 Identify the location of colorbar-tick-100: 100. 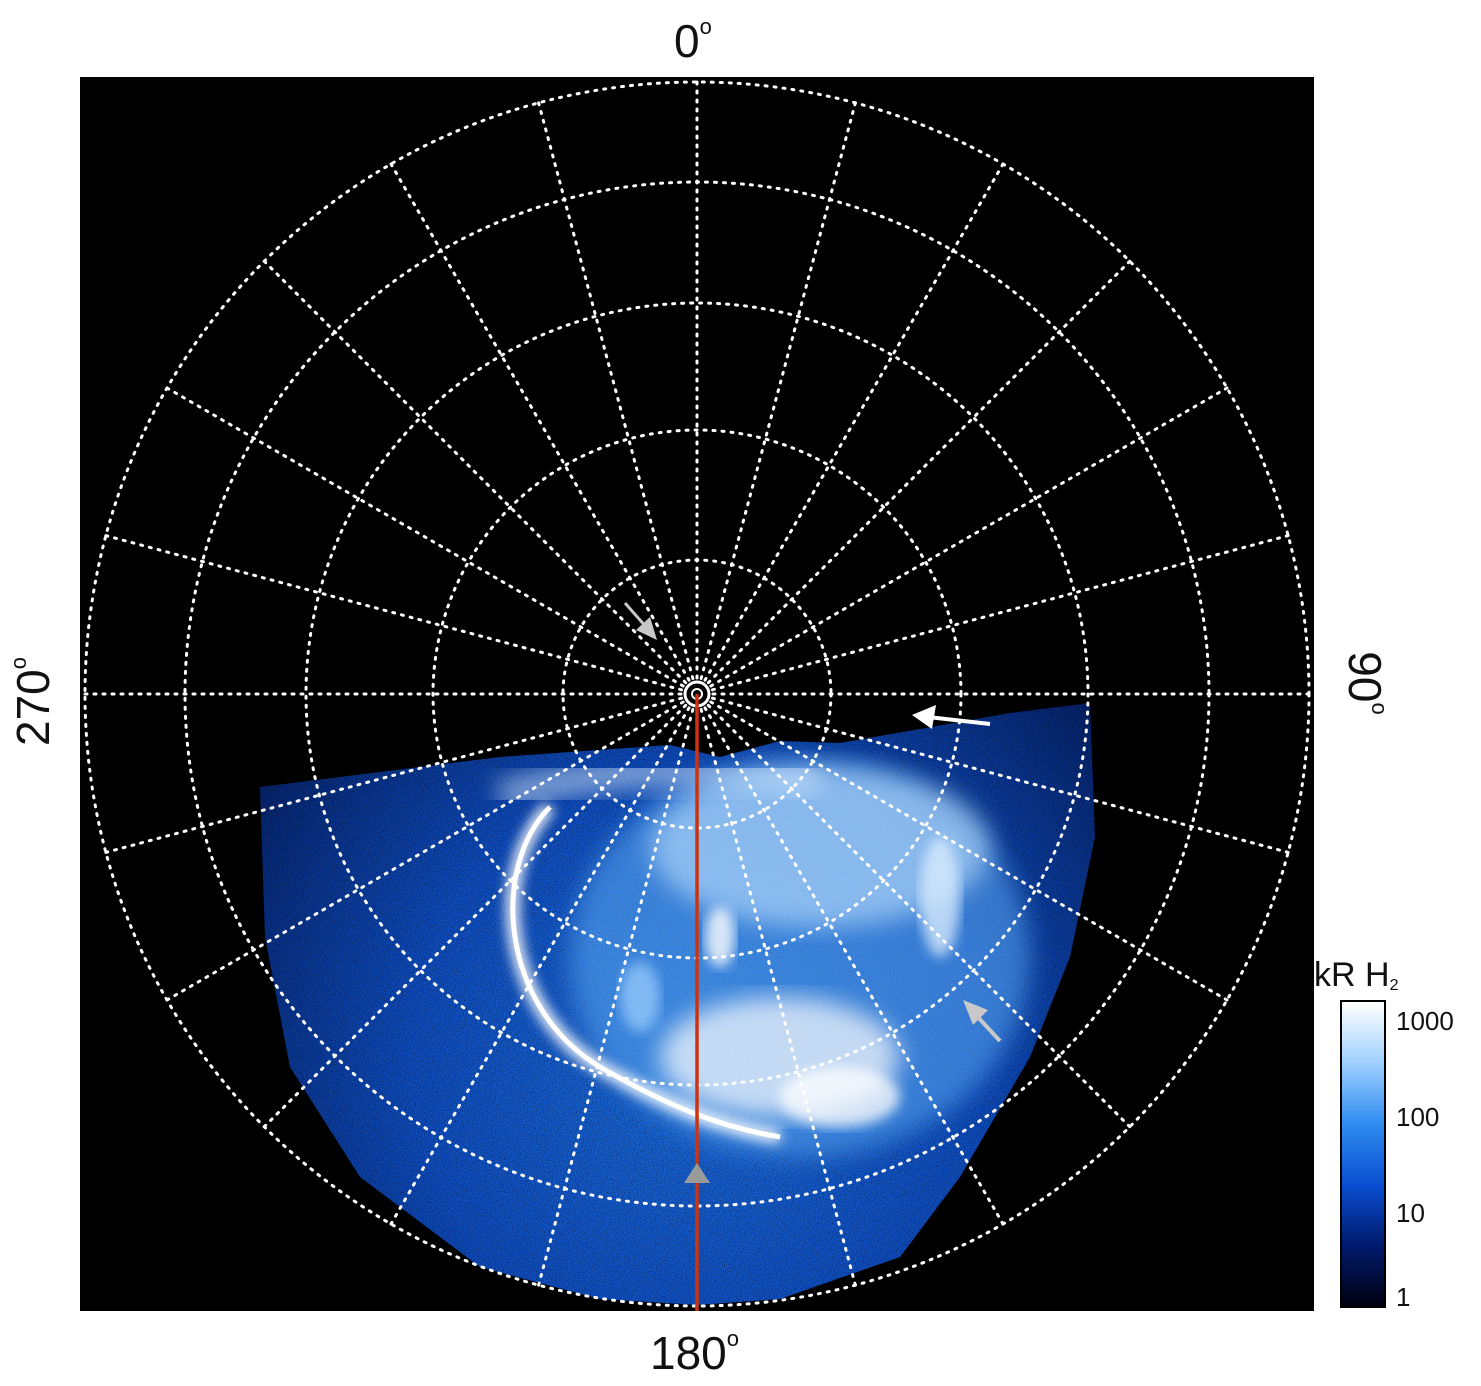
(1418, 1117).